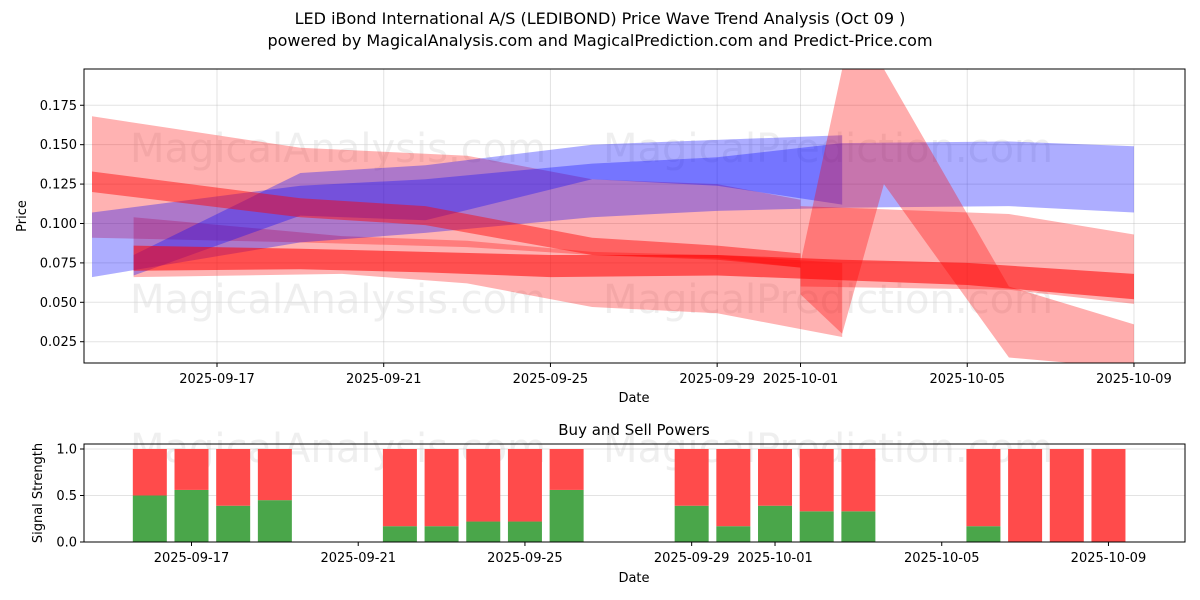  What do you see at coordinates (551, 379) in the screenshot?
I see `price-x-tick-label: 2025-09-25` at bounding box center [551, 379].